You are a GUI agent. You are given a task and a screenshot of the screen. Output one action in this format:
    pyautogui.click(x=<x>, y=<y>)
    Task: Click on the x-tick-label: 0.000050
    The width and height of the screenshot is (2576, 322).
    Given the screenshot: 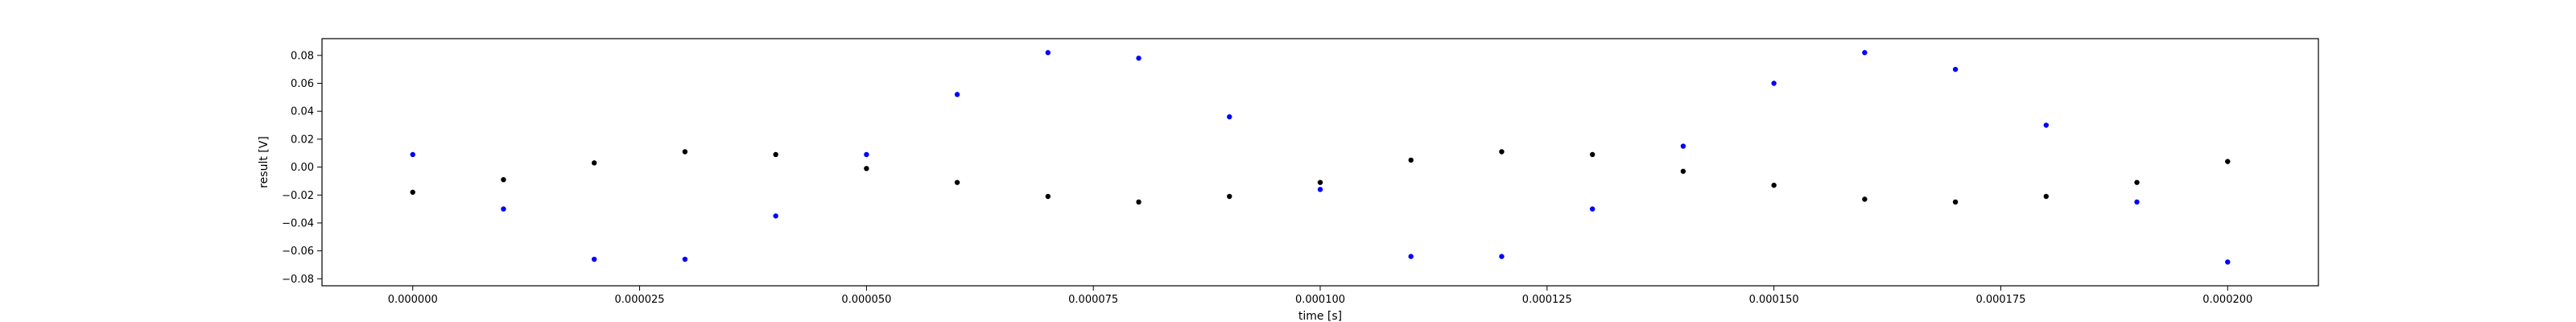 What is the action you would take?
    pyautogui.click(x=866, y=300)
    